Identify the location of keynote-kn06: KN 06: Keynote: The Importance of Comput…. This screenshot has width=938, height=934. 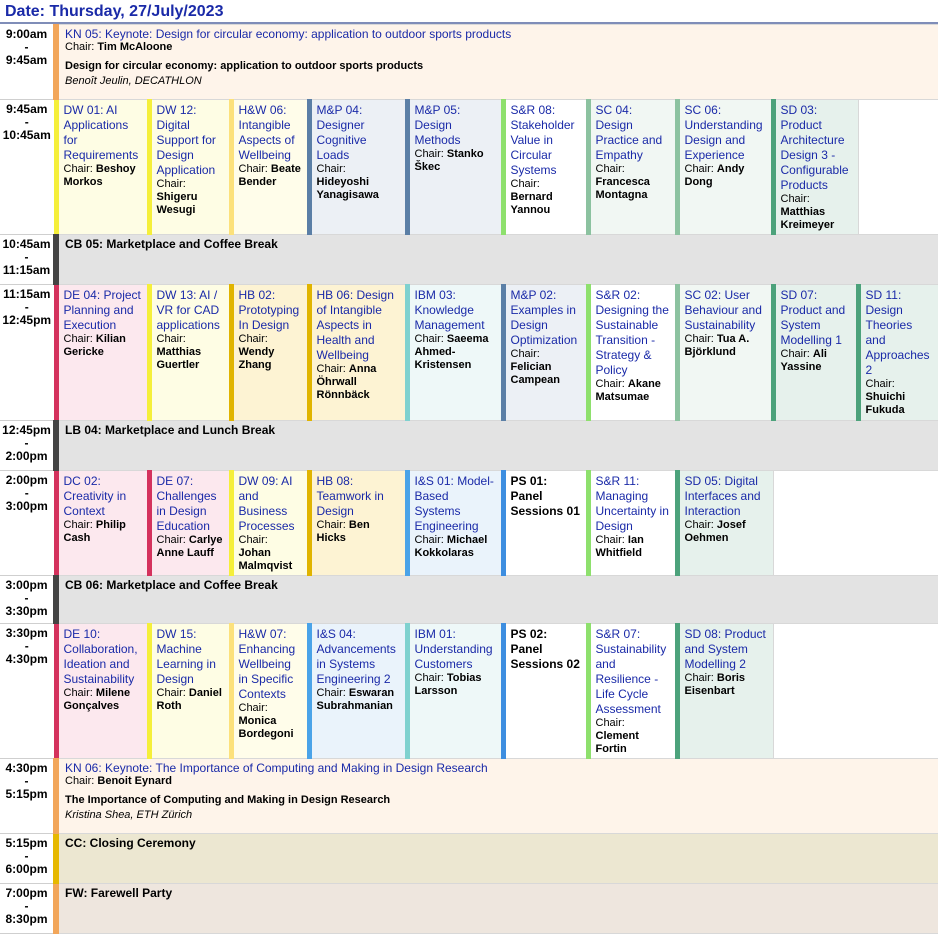
(495, 796).